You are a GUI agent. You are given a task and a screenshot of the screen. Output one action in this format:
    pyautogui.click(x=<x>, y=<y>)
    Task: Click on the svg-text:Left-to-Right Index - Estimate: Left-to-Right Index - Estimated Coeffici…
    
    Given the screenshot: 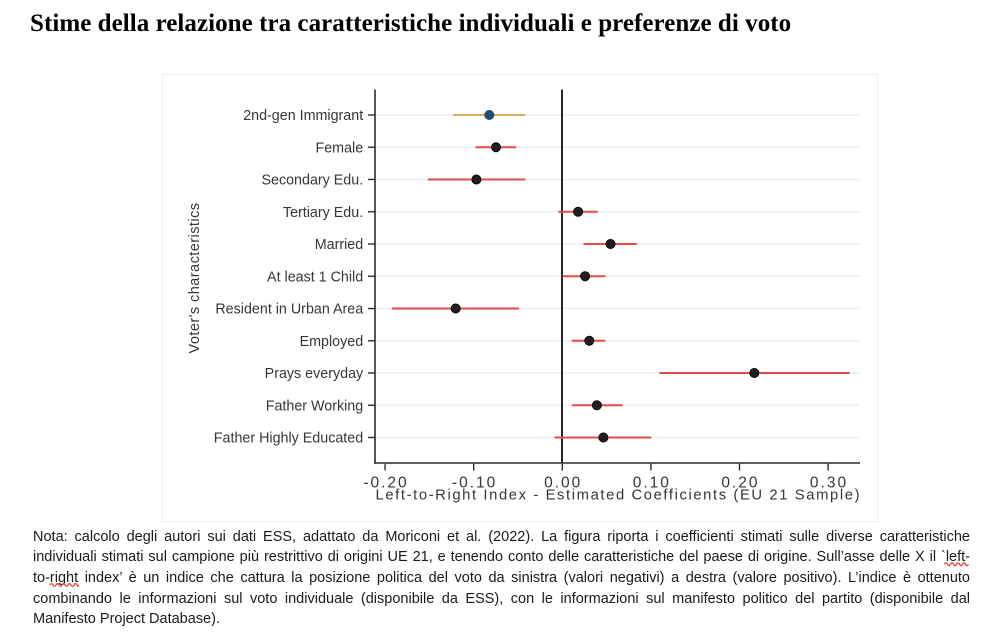 What is the action you would take?
    pyautogui.click(x=619, y=496)
    